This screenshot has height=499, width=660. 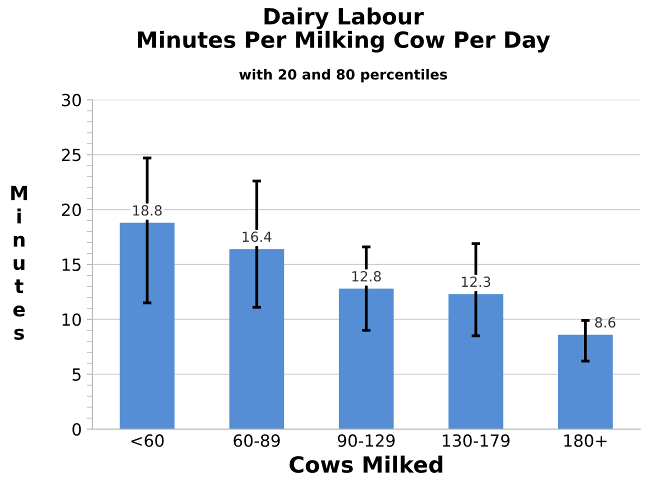 What do you see at coordinates (343, 75) in the screenshot?
I see `chart-subtitle: with 20 and 80 percentiles` at bounding box center [343, 75].